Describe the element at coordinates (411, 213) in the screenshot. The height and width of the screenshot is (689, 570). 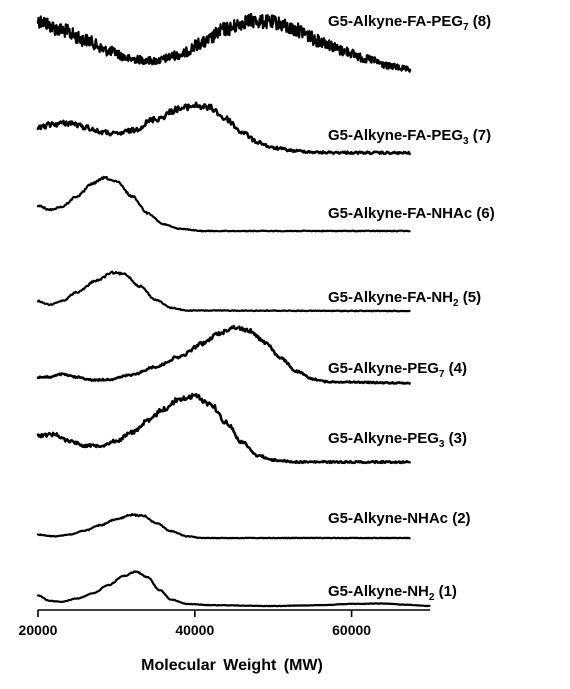
I see `series-label-3: G5-Alkyne-FA-NHAc (6)` at that location.